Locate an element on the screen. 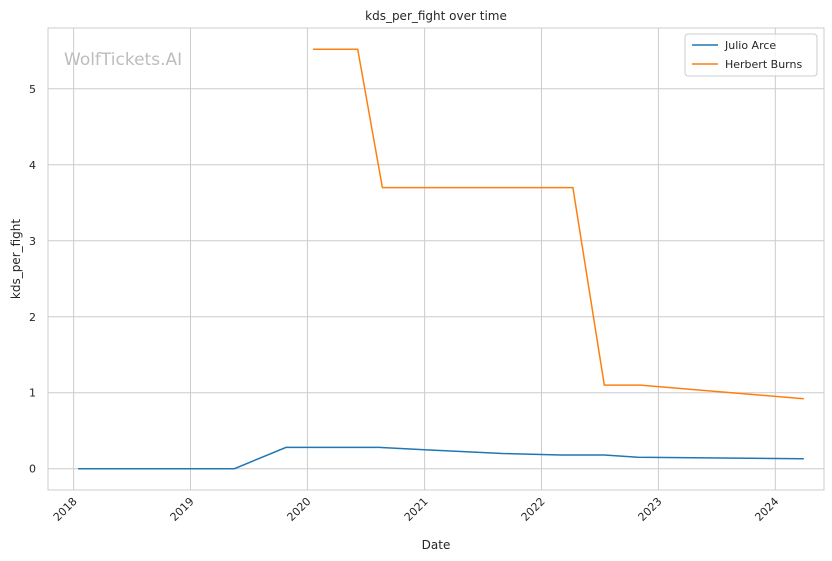 This screenshot has width=832, height=561. series-line-julio-arce is located at coordinates (441, 458).